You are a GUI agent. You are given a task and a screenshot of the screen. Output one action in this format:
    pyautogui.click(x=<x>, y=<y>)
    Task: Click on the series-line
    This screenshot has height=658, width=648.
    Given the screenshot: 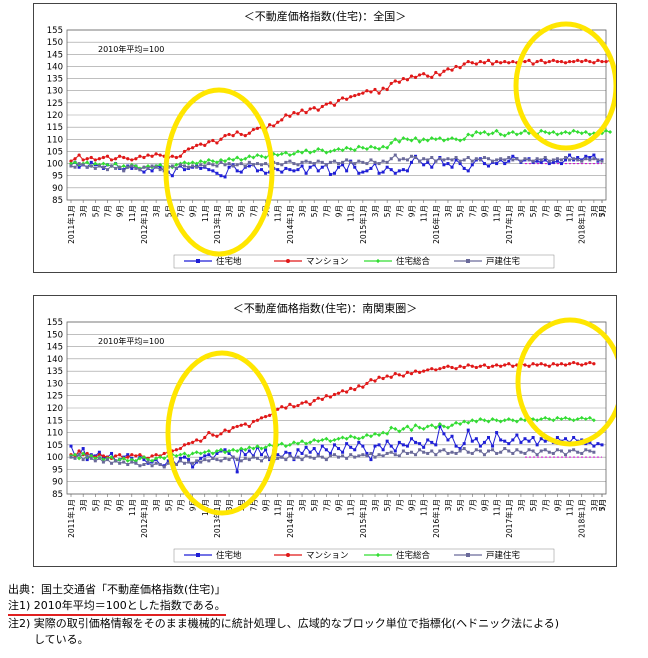 What is the action you would take?
    pyautogui.click(x=332, y=439)
    